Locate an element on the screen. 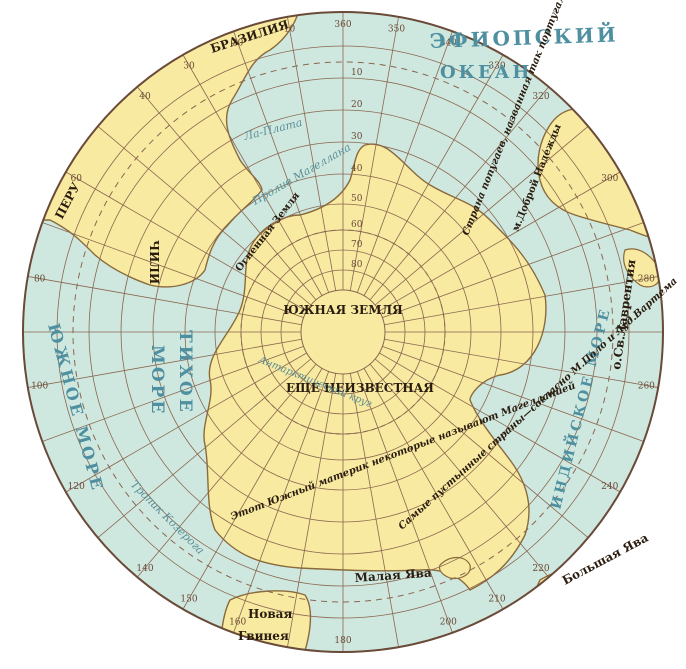 Image resolution: width=686 pixels, height=669 pixels. degree-label: 120 is located at coordinates (76, 487).